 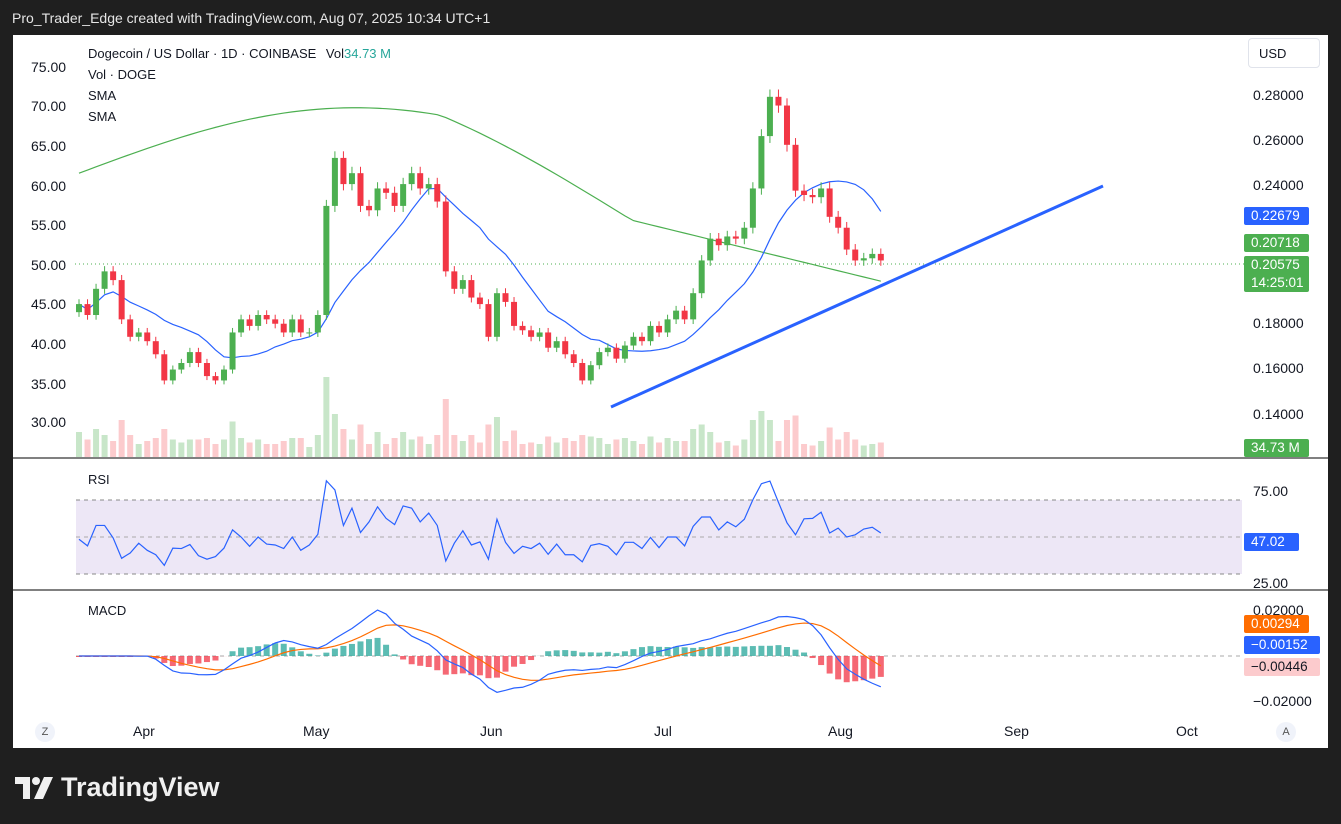 I want to click on legend-sma-1: SMA, so click(x=102, y=95).